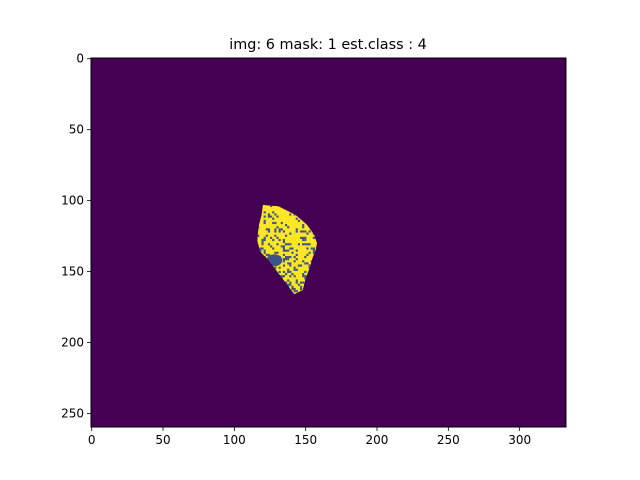 This screenshot has width=640, height=480. What do you see at coordinates (377, 440) in the screenshot?
I see `x-tick-label: 200` at bounding box center [377, 440].